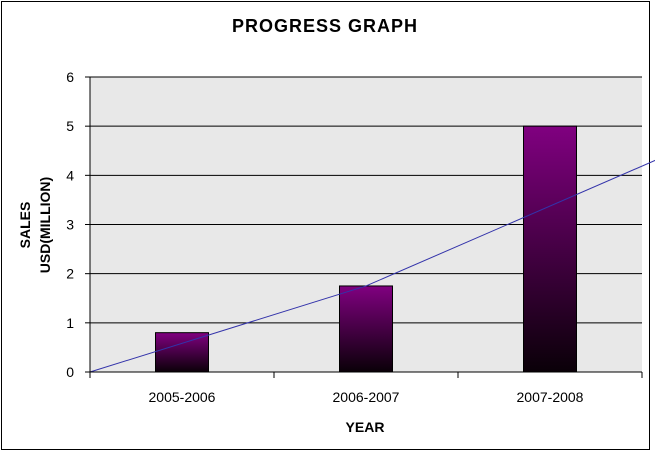  Describe the element at coordinates (550, 397) in the screenshot. I see `x-tick-label: 2007-2008` at that location.